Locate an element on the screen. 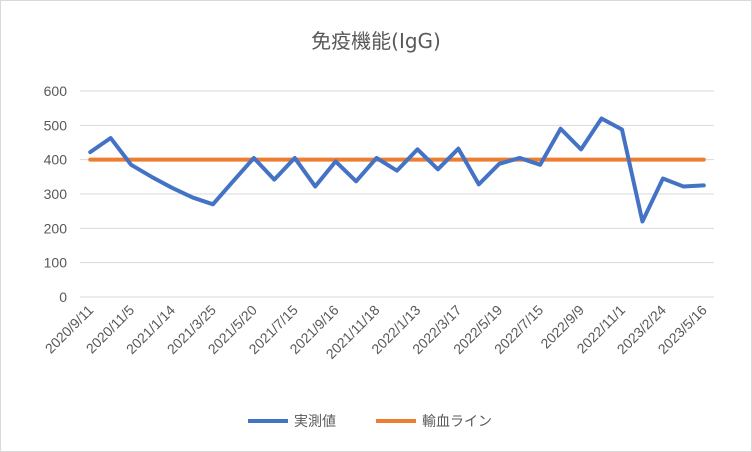  y-tick-label: 400 is located at coordinates (56, 160).